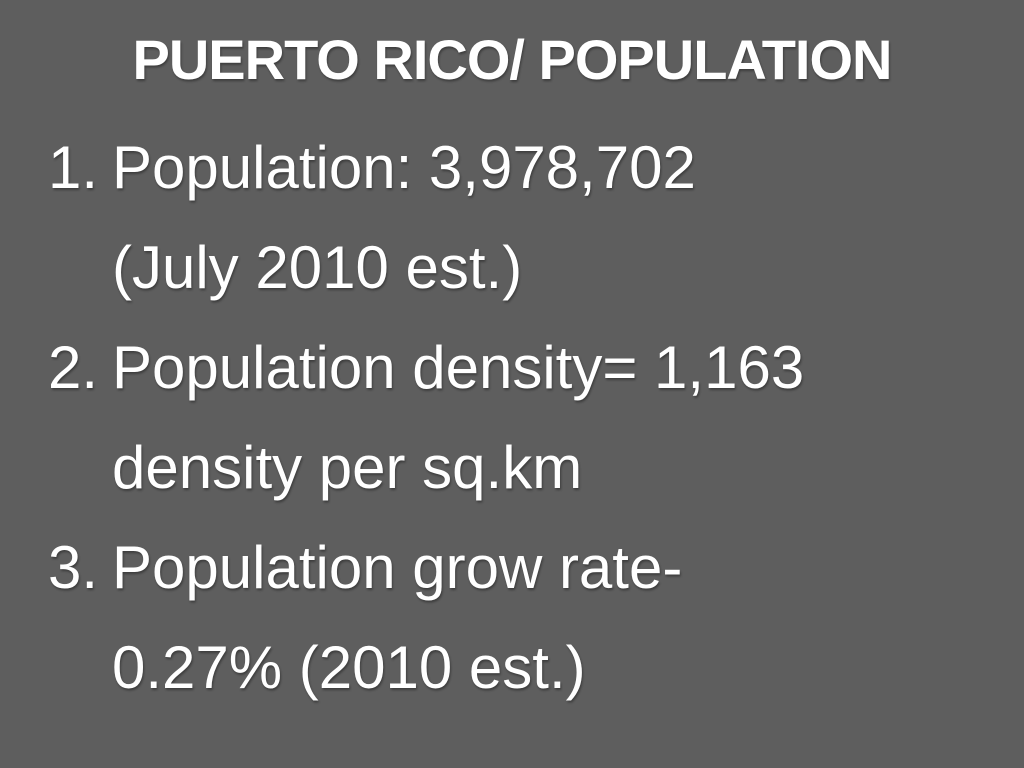 The width and height of the screenshot is (1024, 768). I want to click on slide-title: PUERTO RICO/ POPULATION, so click(512, 59).